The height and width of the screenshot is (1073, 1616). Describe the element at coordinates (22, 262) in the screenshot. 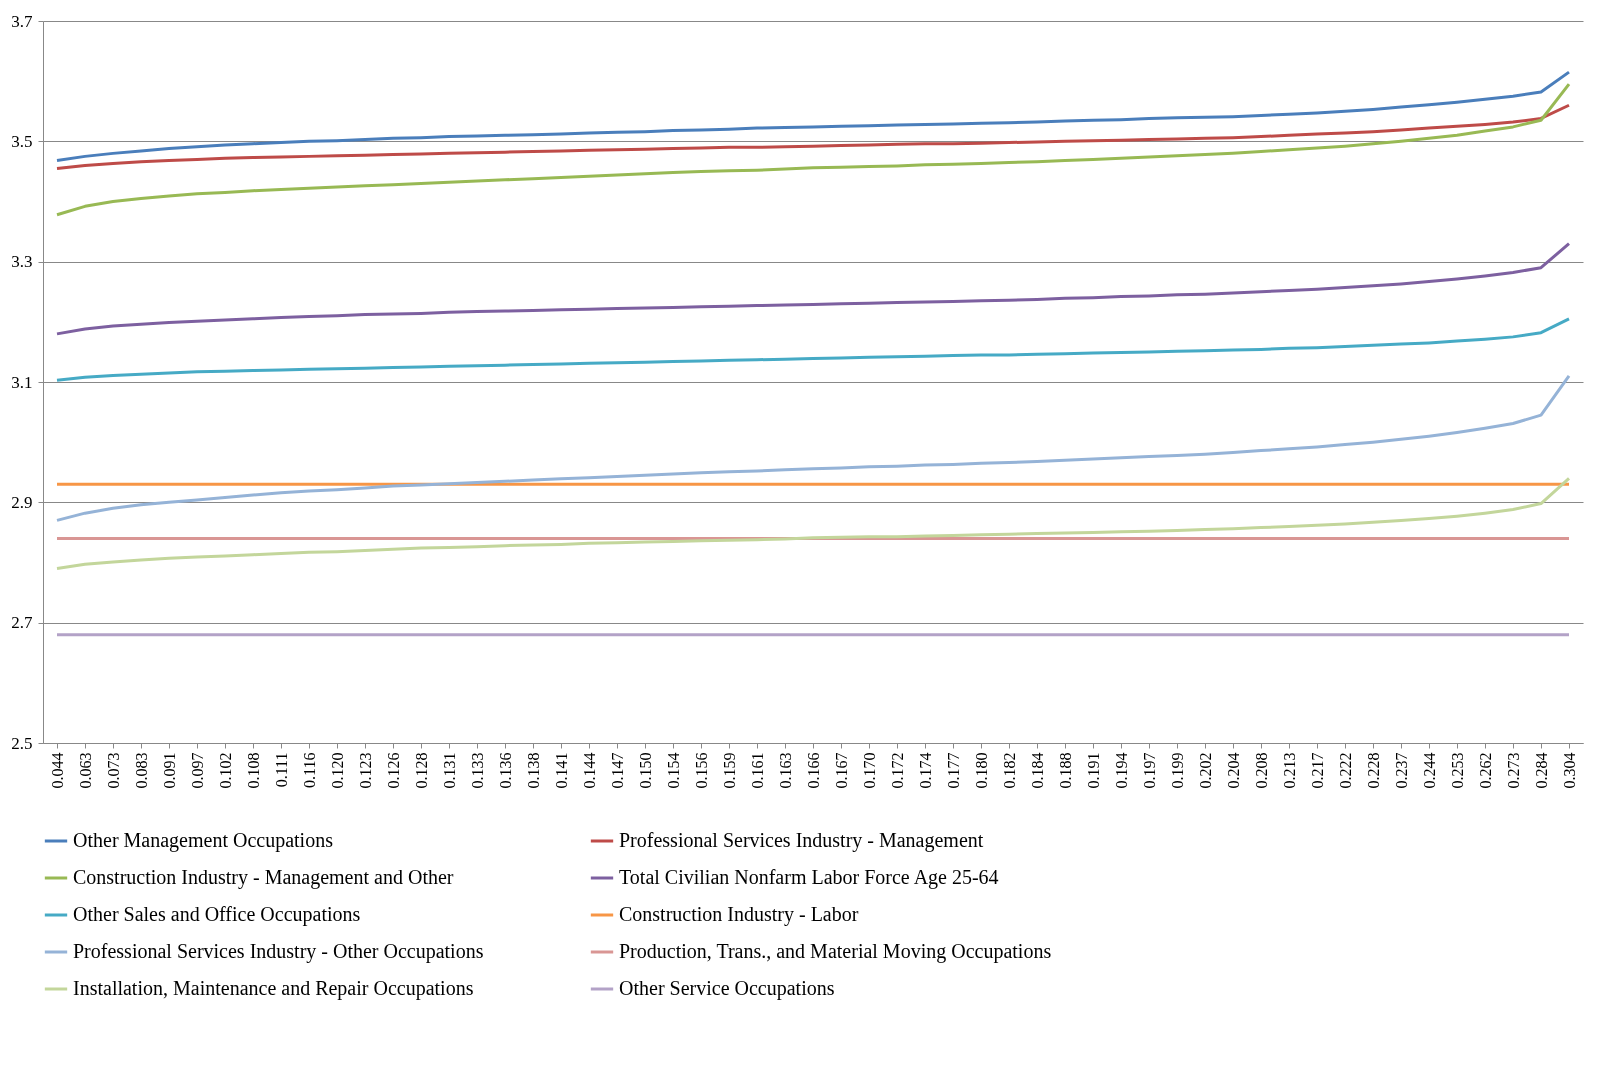

I see `y-tick-label: 3.3` at that location.